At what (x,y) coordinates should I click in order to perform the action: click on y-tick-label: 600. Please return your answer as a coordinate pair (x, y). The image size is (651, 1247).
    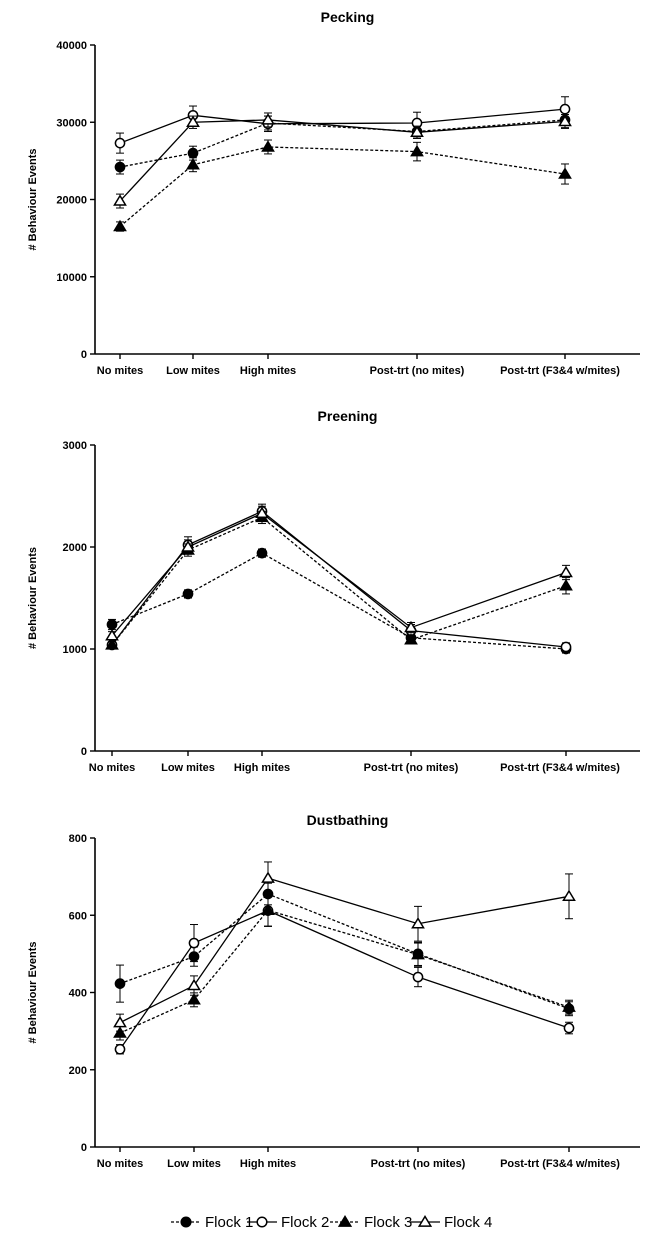
    Looking at the image, I should click on (78, 916).